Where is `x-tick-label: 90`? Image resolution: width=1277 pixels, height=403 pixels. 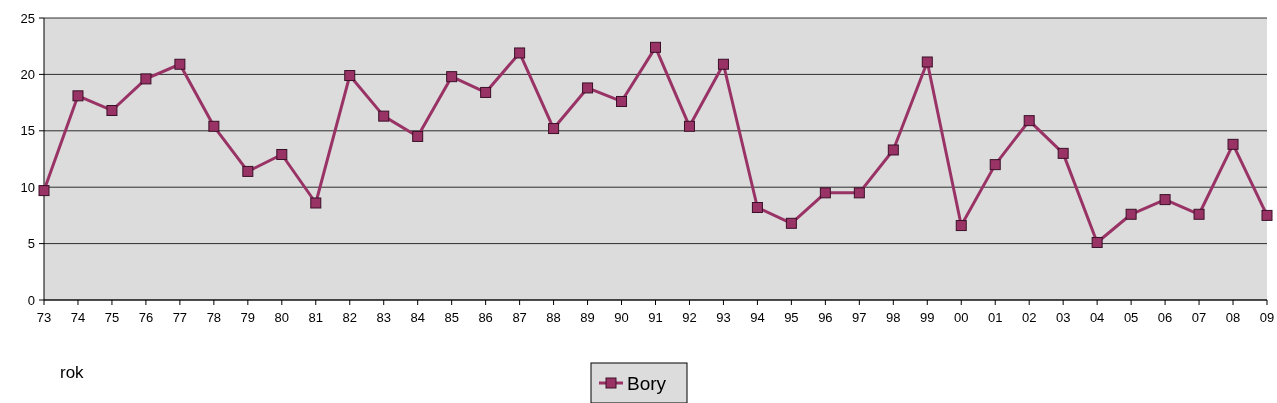
x-tick-label: 90 is located at coordinates (621, 317).